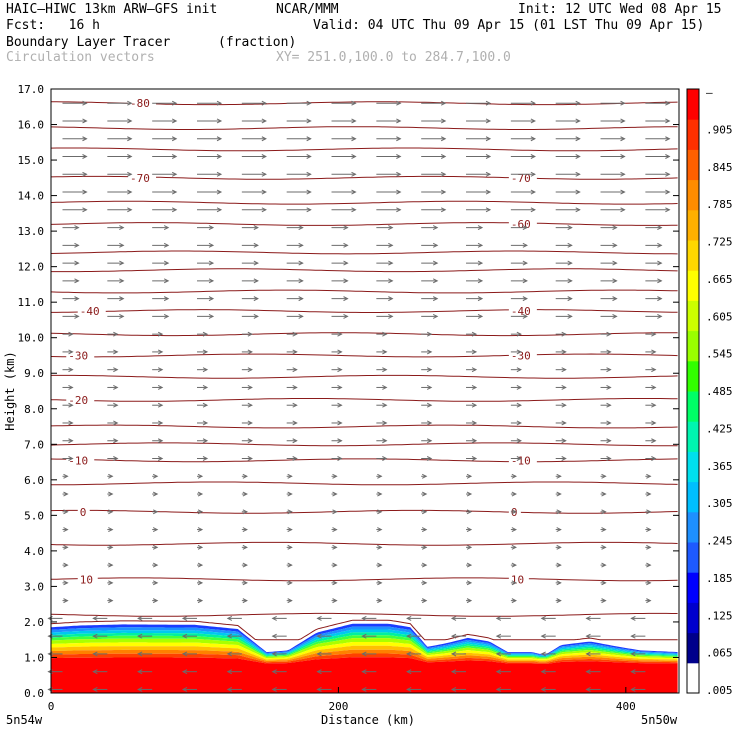 Image resolution: width=740 pixels, height=740 pixels. I want to click on forecast-hour: Fcst: 16 h, so click(53, 25).